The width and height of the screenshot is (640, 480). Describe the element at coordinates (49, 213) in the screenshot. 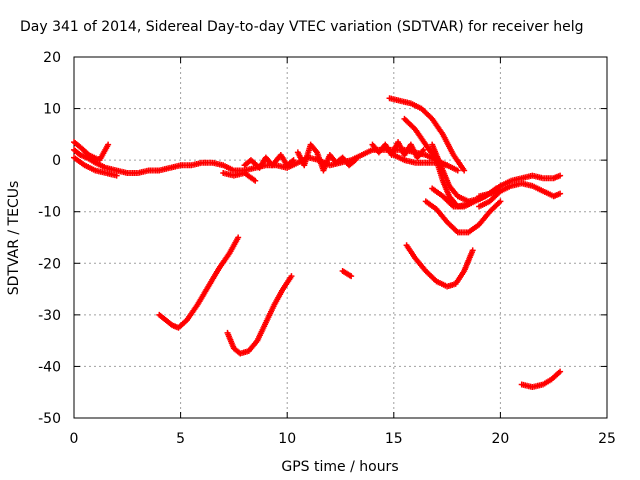

I see `y-tick-label: -10` at that location.